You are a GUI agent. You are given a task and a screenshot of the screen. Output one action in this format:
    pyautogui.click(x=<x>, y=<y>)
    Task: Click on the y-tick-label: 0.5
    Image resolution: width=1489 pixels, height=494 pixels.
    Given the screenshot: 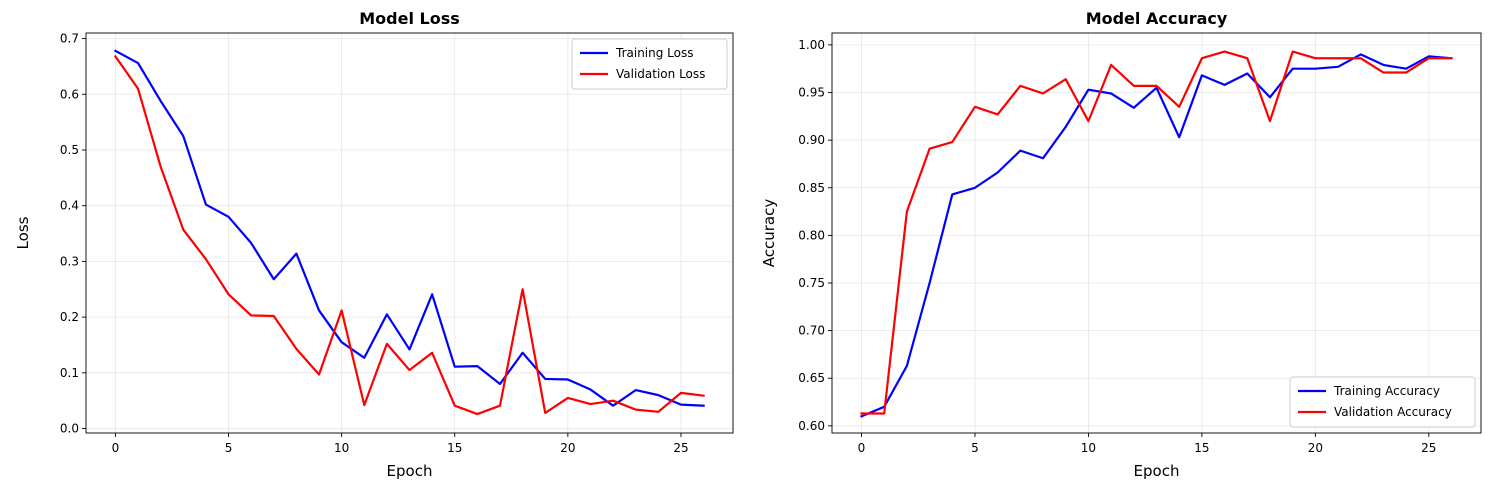 What is the action you would take?
    pyautogui.click(x=69, y=150)
    